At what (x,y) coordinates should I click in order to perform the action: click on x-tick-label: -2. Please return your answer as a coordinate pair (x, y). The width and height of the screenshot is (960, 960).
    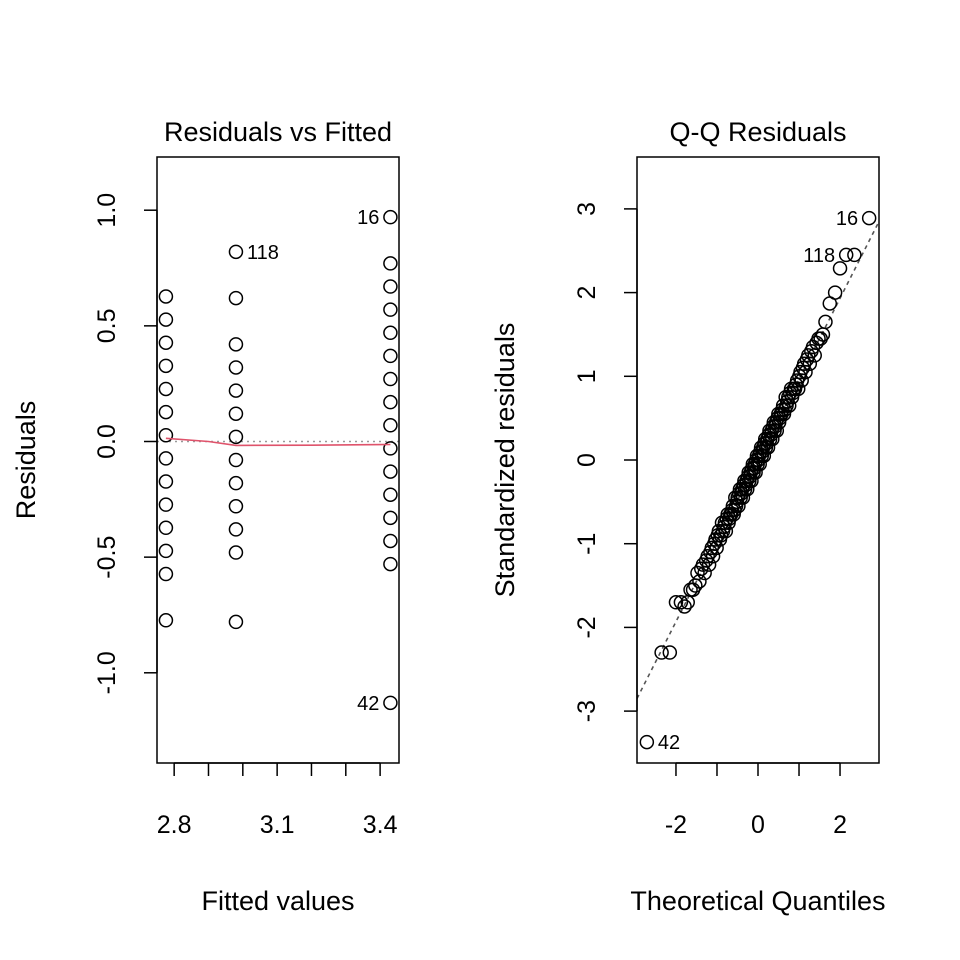
    Looking at the image, I should click on (676, 825).